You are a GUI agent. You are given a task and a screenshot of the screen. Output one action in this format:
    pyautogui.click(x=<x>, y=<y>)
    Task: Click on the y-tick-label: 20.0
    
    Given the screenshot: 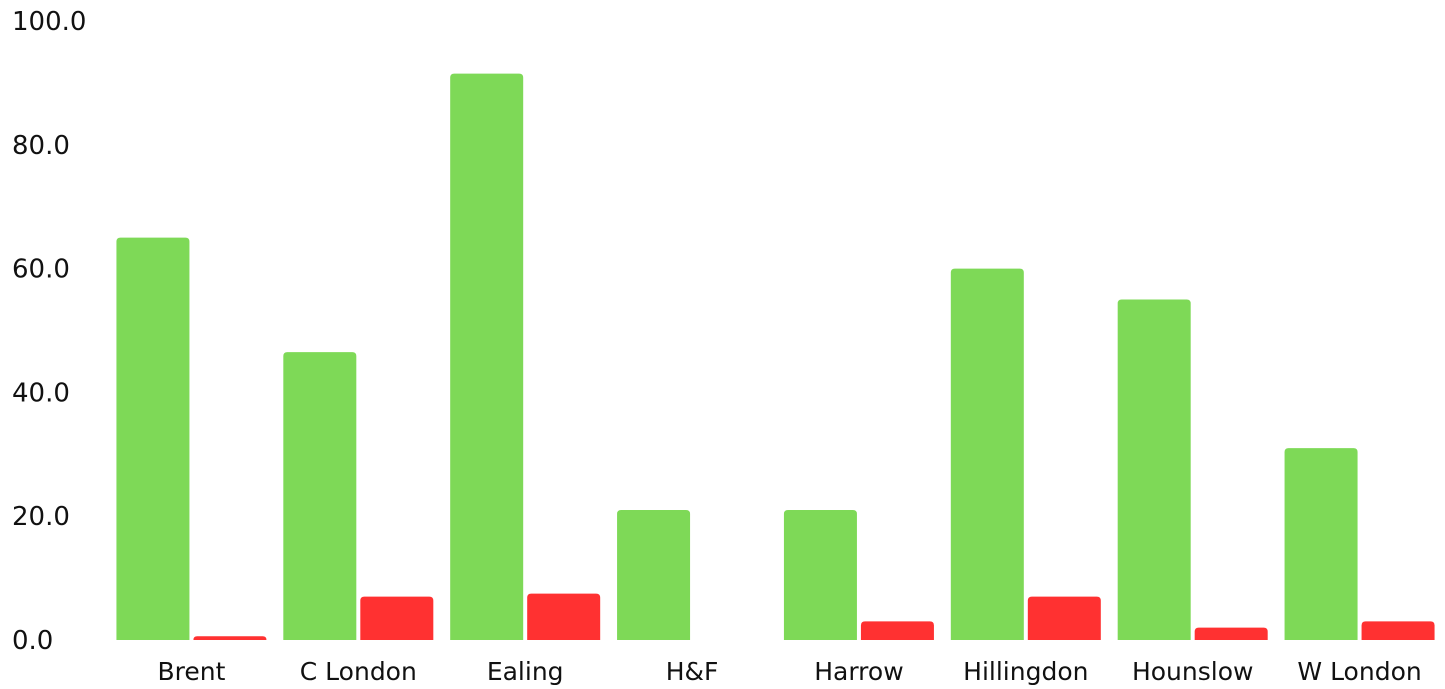 What is the action you would take?
    pyautogui.click(x=41, y=517)
    